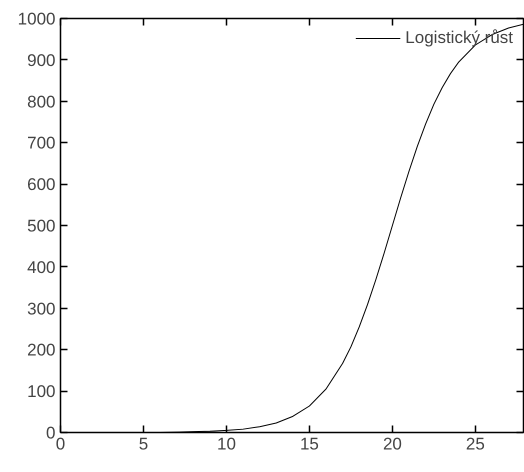 The image size is (524, 472). I want to click on y-tick-label: 500, so click(41, 226).